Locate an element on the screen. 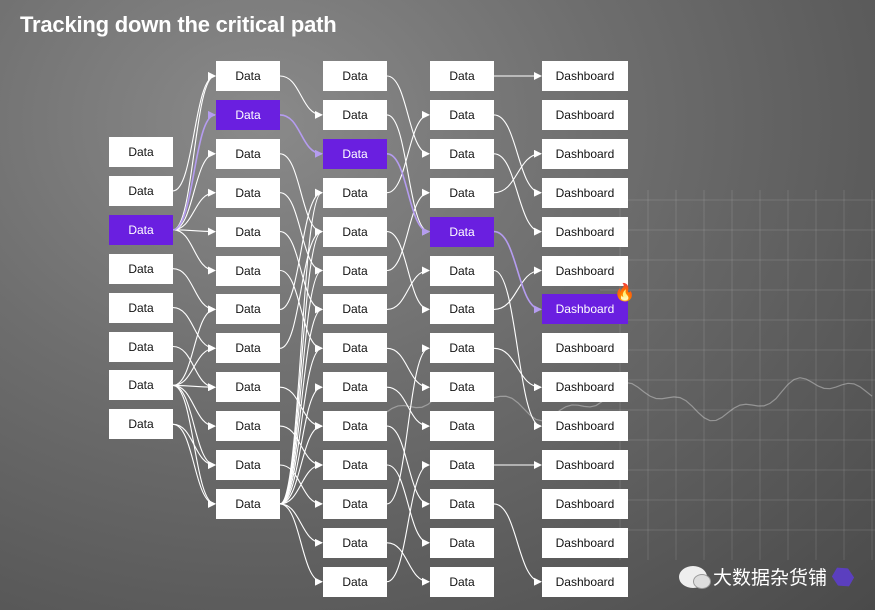  watermark-text: 大数据杂货铺 is located at coordinates (769, 578).